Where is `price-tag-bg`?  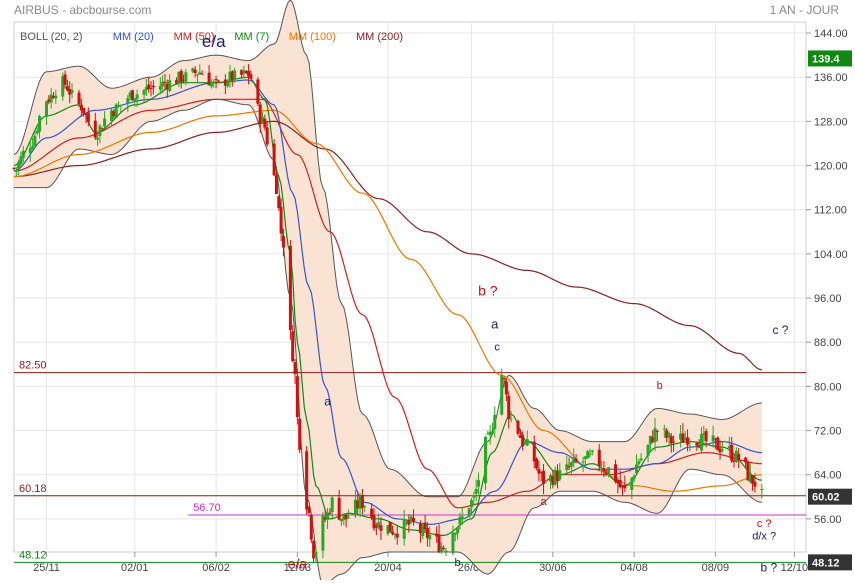 price-tag-bg is located at coordinates (830, 562).